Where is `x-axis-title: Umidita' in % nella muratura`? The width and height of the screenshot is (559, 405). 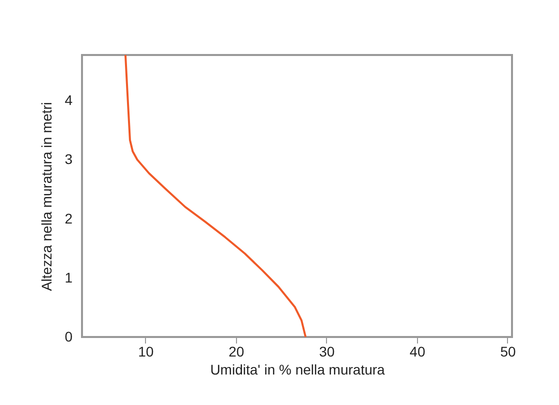 x-axis-title: Umidita' in % nella muratura is located at coordinates (298, 370).